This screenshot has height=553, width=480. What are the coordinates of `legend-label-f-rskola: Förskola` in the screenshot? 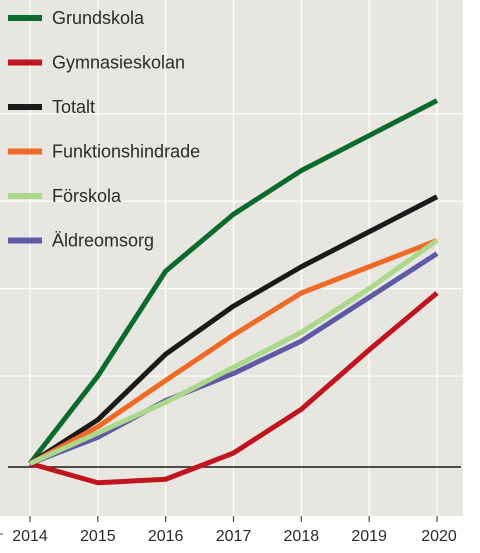 It's located at (87, 196).